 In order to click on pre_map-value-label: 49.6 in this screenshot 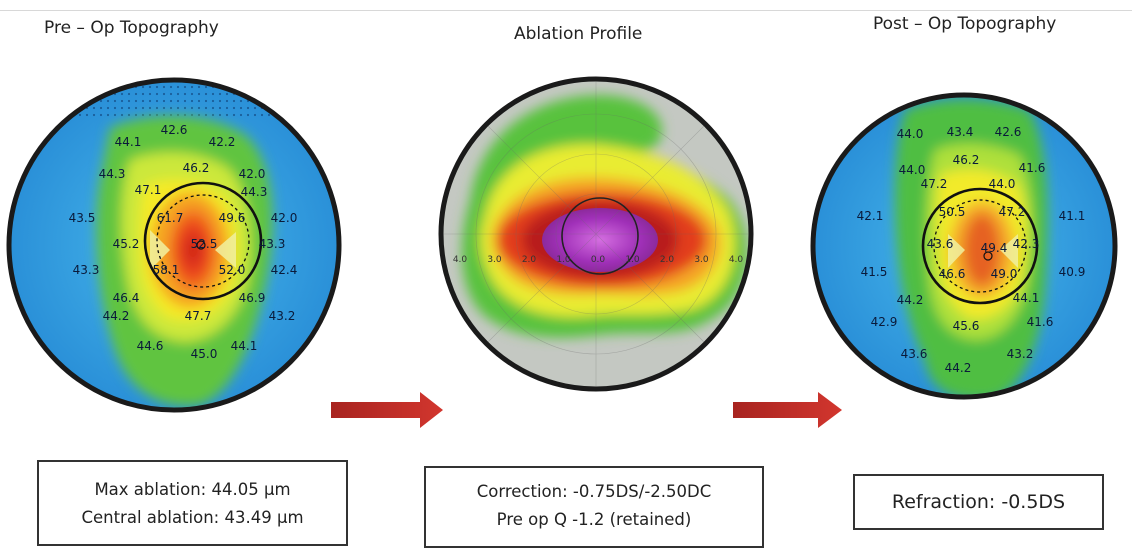, I will do `click(232, 218)`.